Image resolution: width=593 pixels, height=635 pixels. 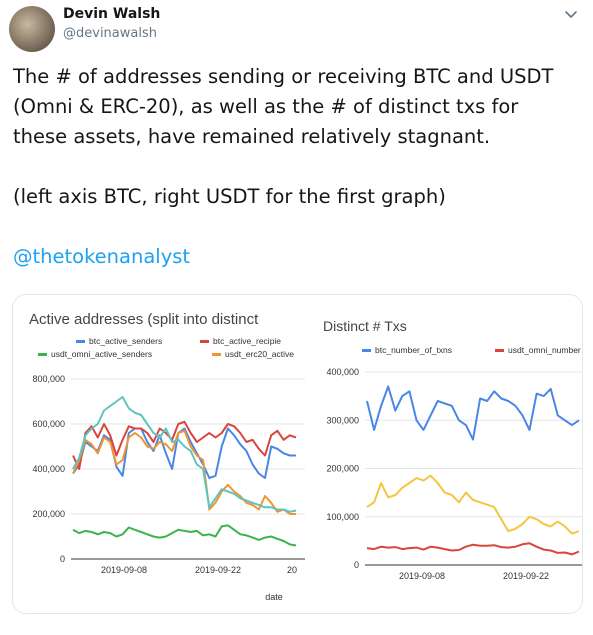 What do you see at coordinates (110, 33) in the screenshot?
I see `author-handle: @devinawalsh` at bounding box center [110, 33].